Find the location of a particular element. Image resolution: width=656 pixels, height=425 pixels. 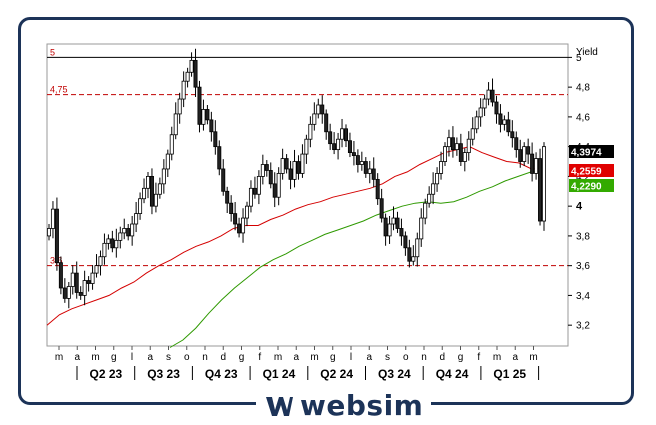

y-axis: 54,84,64,44,243,83,63,43,2 is located at coordinates (579, 192).